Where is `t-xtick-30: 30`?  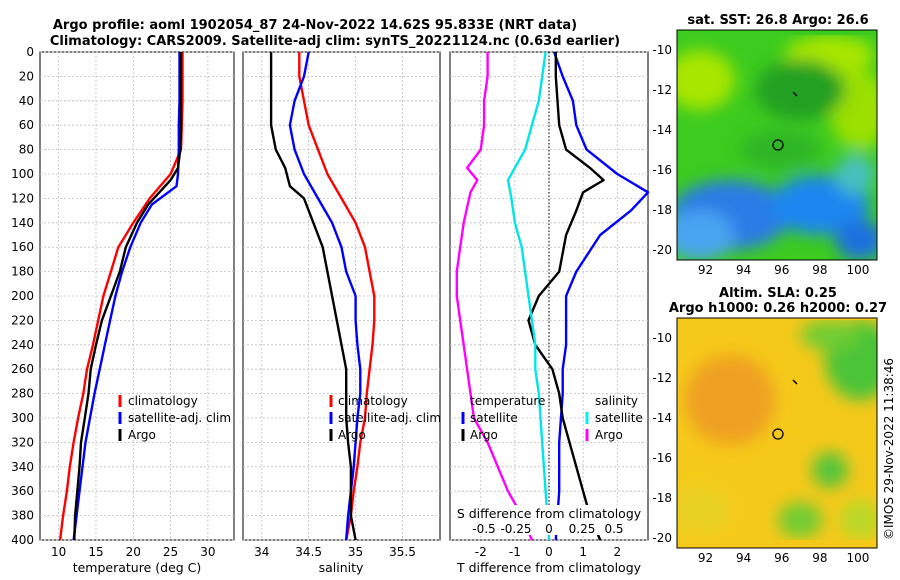 t-xtick-30: 30 is located at coordinates (207, 552).